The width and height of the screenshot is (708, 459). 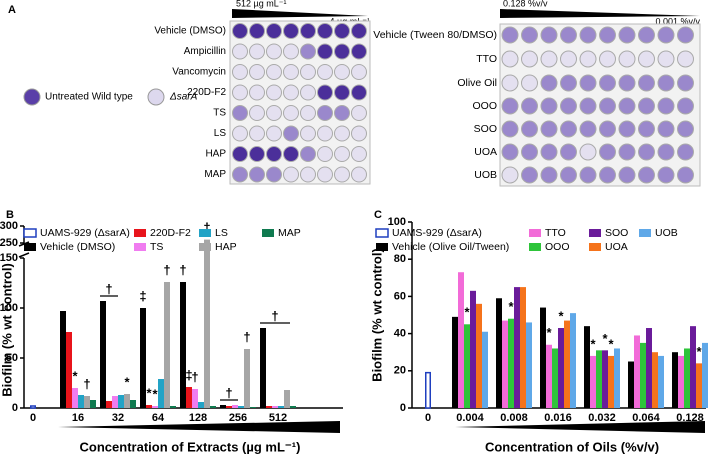 I want to click on gradient-wedge, so click(x=300, y=13).